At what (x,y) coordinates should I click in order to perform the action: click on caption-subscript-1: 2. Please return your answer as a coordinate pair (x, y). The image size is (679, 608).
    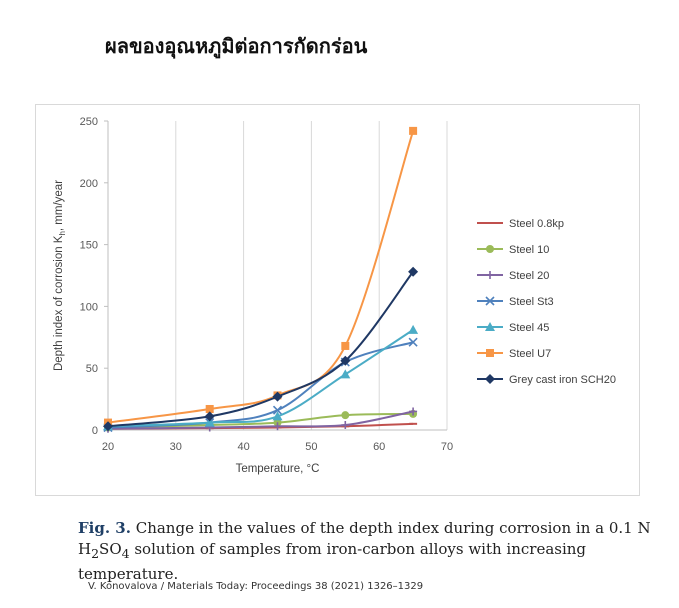
    Looking at the image, I should click on (95, 553).